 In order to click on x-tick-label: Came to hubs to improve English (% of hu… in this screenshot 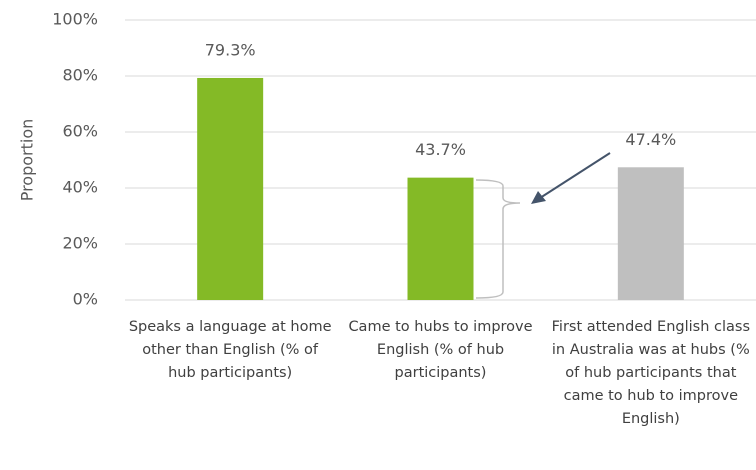, I will do `click(440, 350)`.